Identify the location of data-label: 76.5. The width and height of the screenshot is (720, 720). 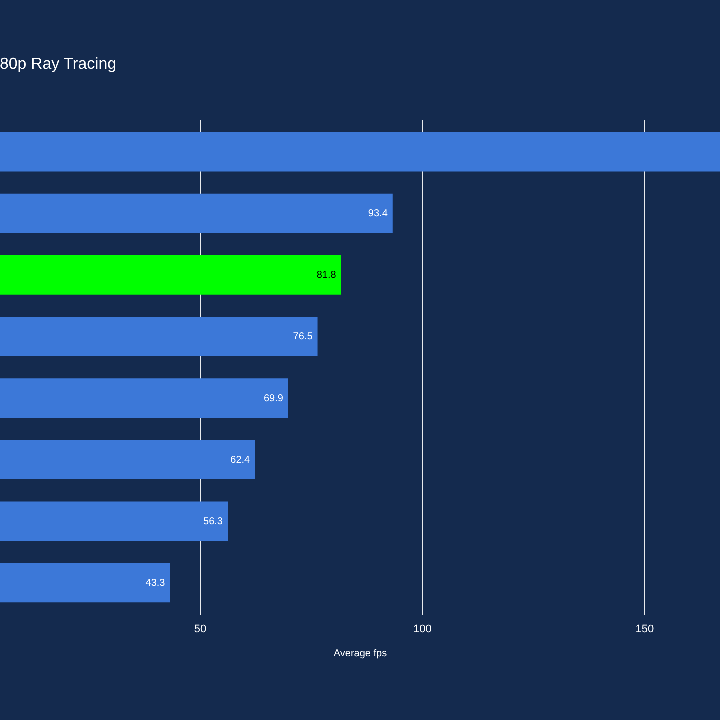
(303, 337).